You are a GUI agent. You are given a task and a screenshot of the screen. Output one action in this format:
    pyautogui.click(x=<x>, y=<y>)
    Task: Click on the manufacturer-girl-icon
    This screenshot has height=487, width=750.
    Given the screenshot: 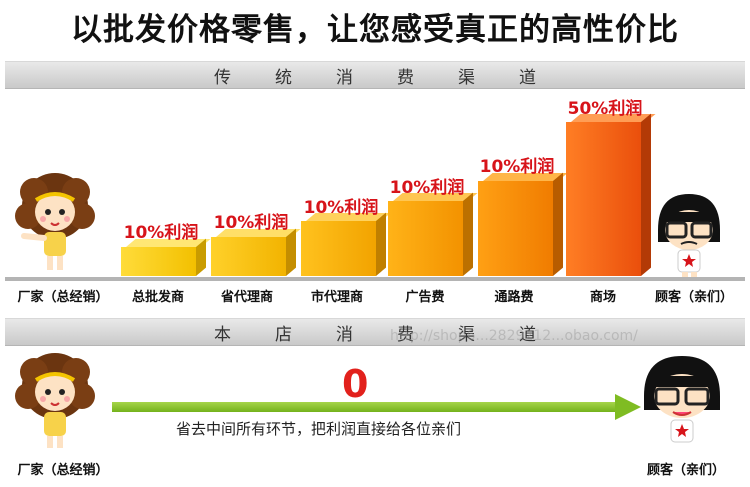 What is the action you would take?
    pyautogui.click(x=55, y=221)
    